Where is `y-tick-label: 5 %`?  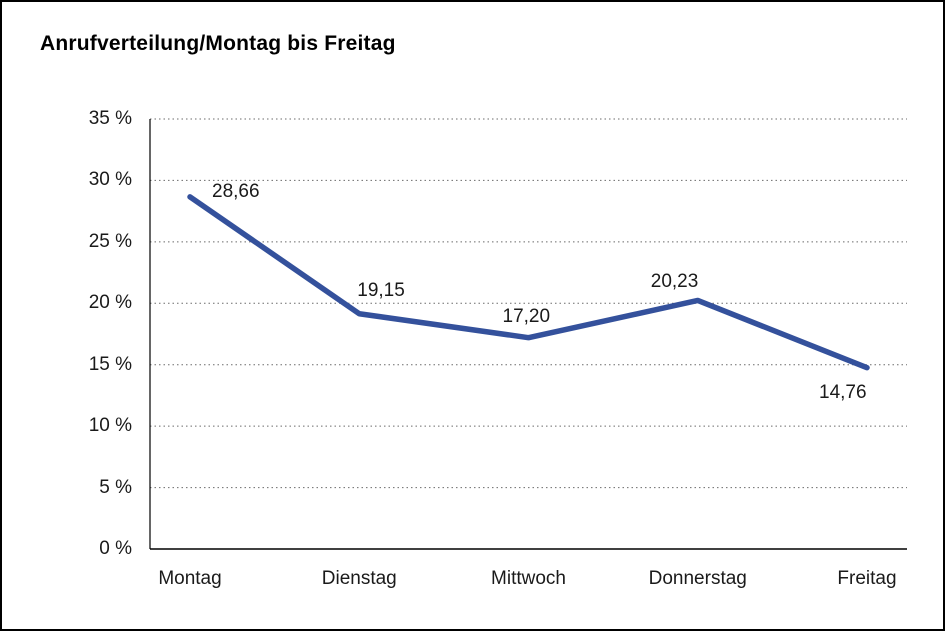
y-tick-label: 5 % is located at coordinates (115, 487).